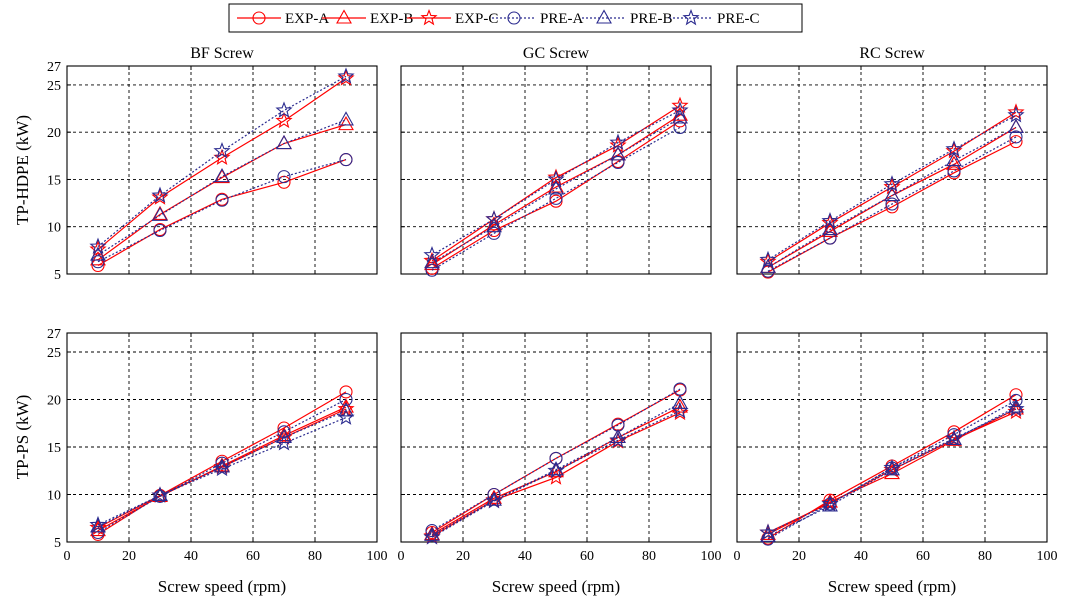 This screenshot has width=1067, height=611. I want to click on series-exp-b, so click(222, 190).